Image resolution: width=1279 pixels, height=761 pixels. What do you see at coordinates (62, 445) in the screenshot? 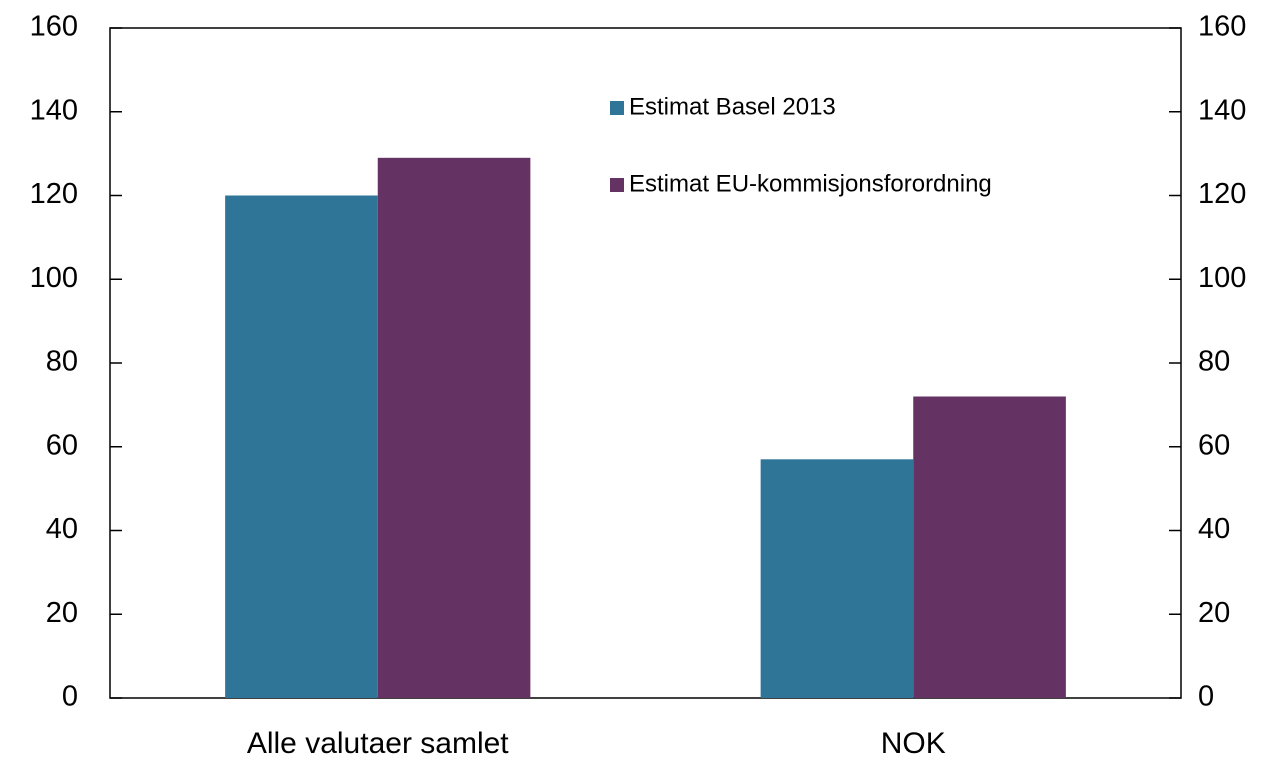
I see `y-tick-label: 60` at bounding box center [62, 445].